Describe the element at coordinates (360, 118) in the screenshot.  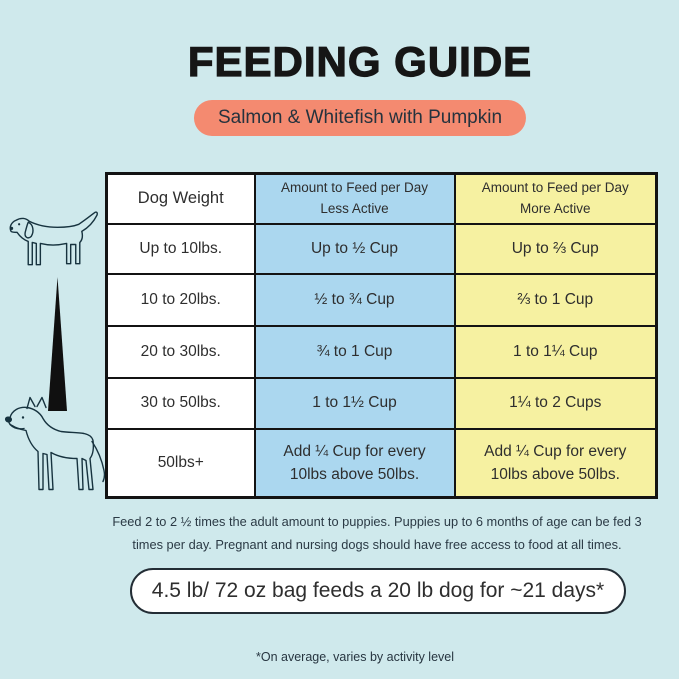
I see `flavor-badge: Salmon & Whitefish with Pumpkin` at that location.